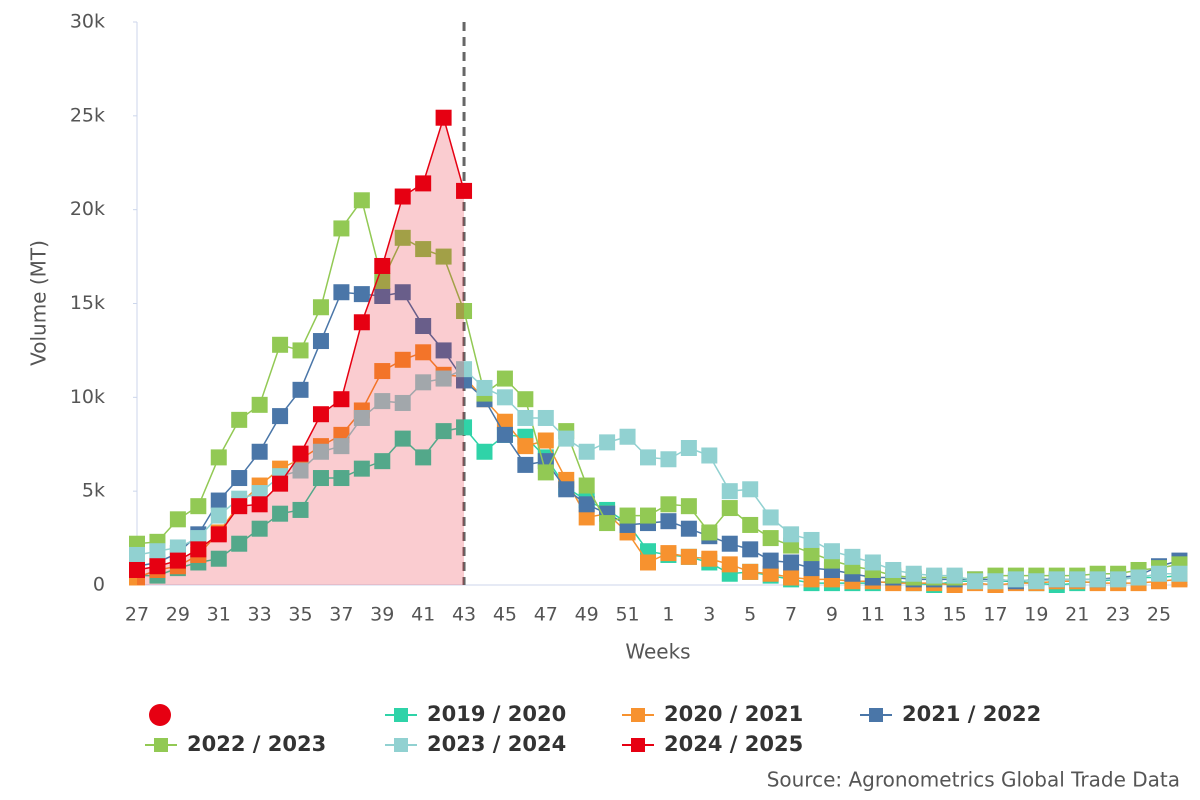 This screenshot has height=800, width=1200. What do you see at coordinates (219, 615) in the screenshot?
I see `x-tick-label: 31` at bounding box center [219, 615].